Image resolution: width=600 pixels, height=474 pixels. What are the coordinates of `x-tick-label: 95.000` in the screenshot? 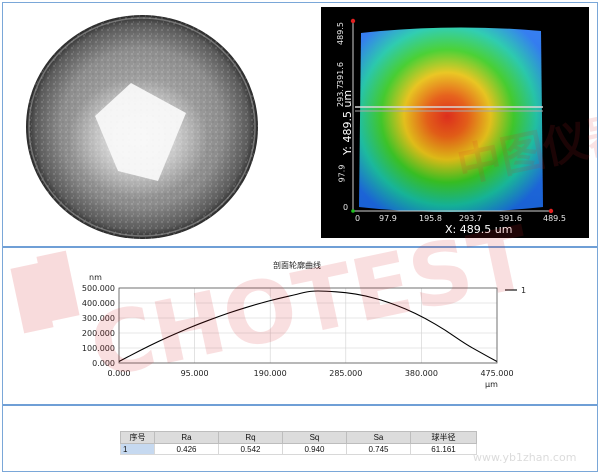 It's located at (195, 373).